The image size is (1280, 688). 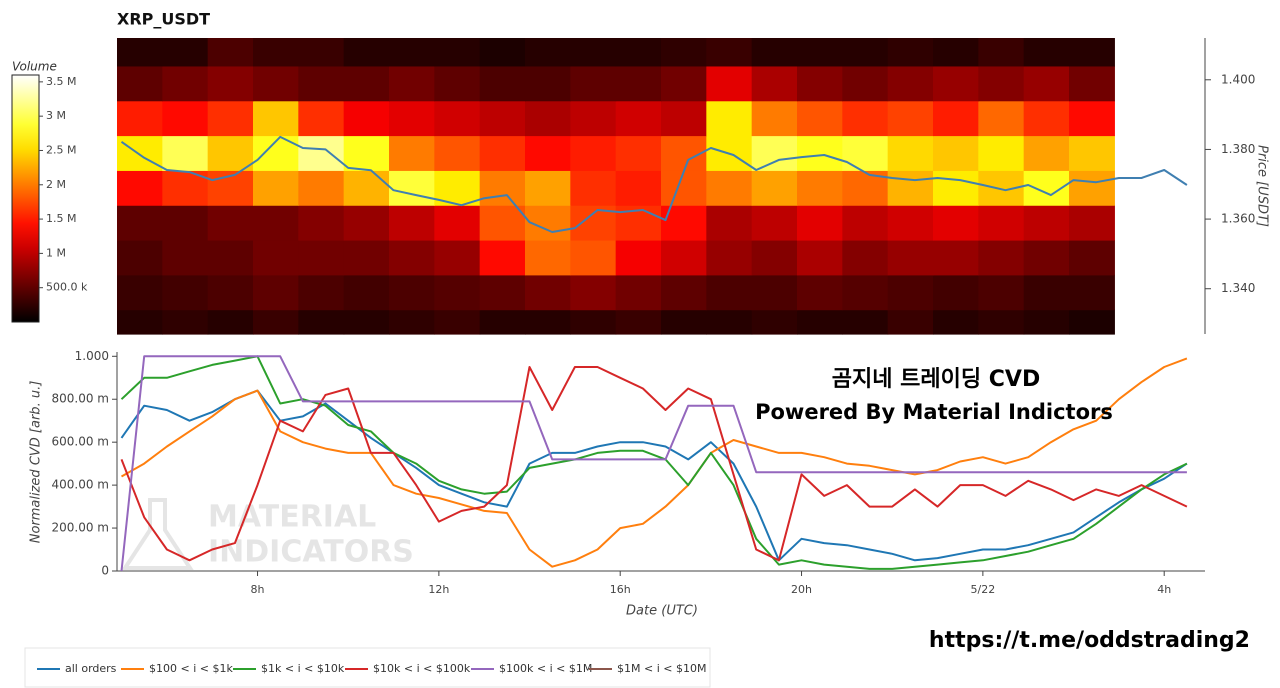 What do you see at coordinates (1262, 186) in the screenshot?
I see `y2-axis-title: Price [USDT]` at bounding box center [1262, 186].